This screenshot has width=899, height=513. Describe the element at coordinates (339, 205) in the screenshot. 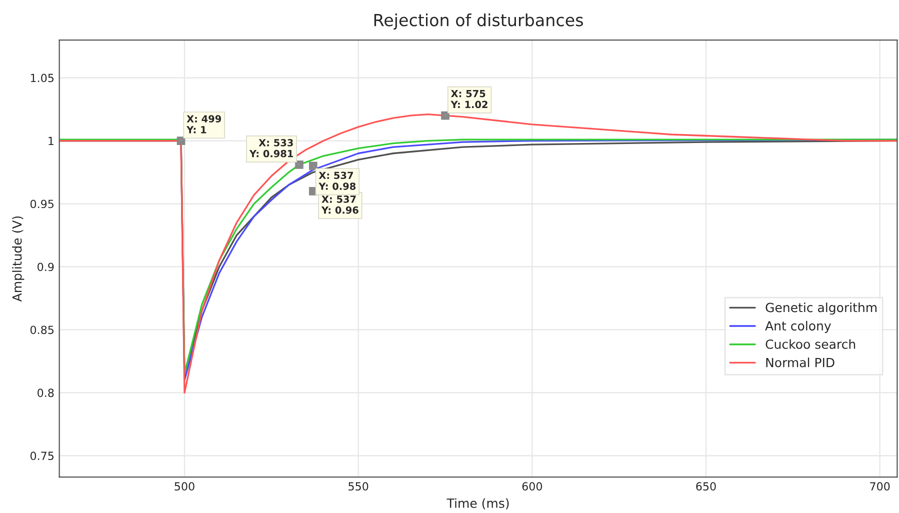

I see `annotation: X: 537 Y: 0.96` at that location.